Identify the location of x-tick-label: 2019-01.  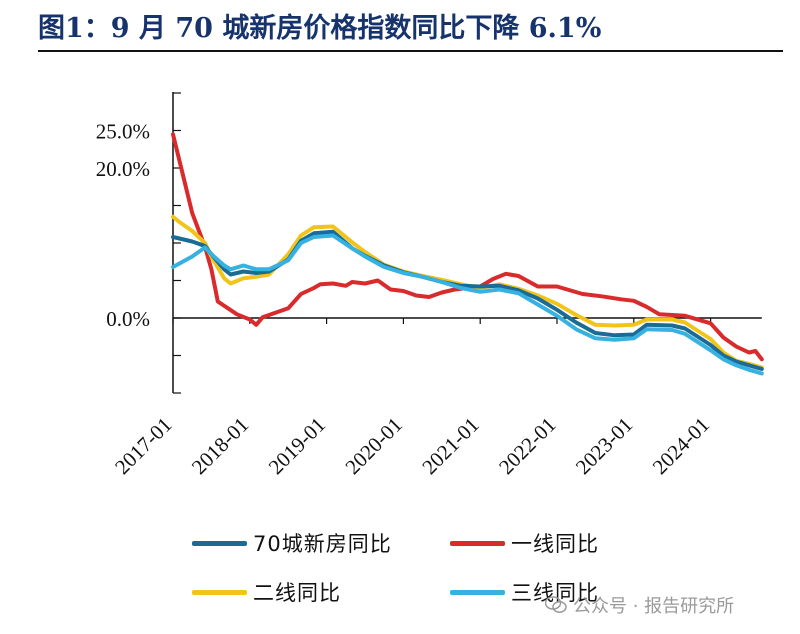
(297, 446).